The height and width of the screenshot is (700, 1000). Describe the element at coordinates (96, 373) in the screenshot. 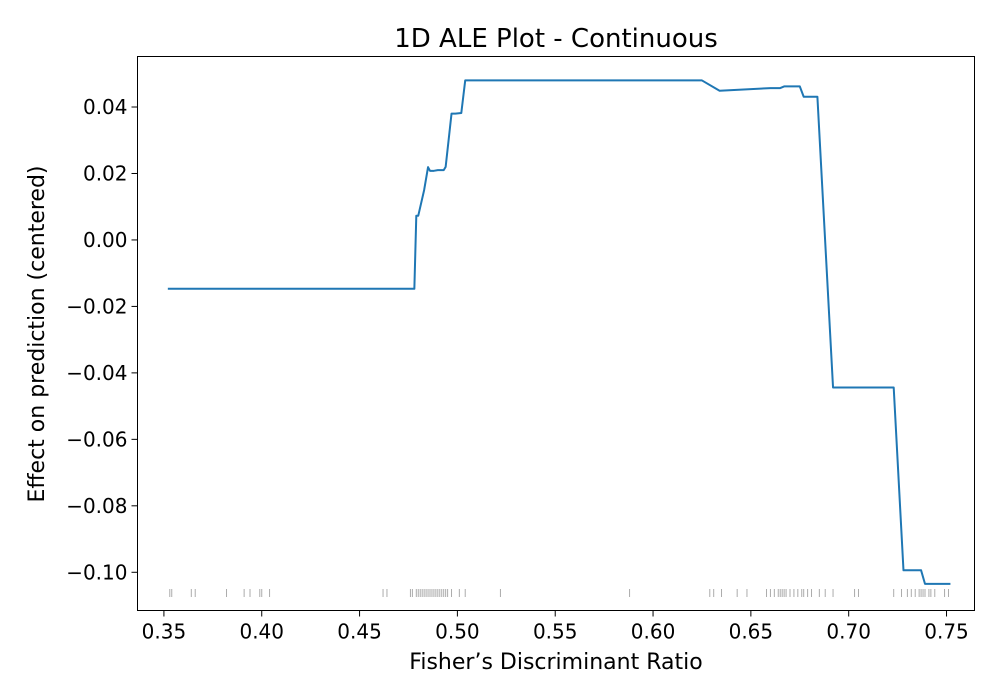

I see `y-tick-label: −0.04` at that location.